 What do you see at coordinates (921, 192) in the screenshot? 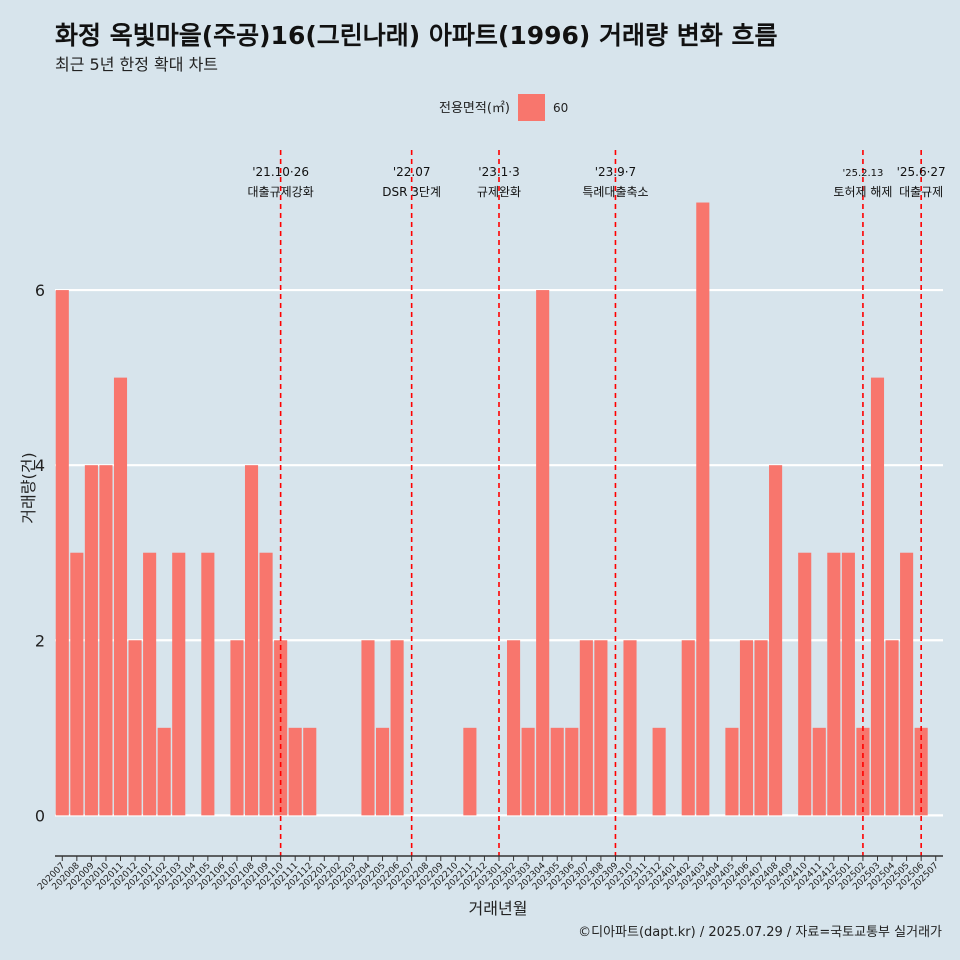
I see `event-label: 대출규제` at bounding box center [921, 192].